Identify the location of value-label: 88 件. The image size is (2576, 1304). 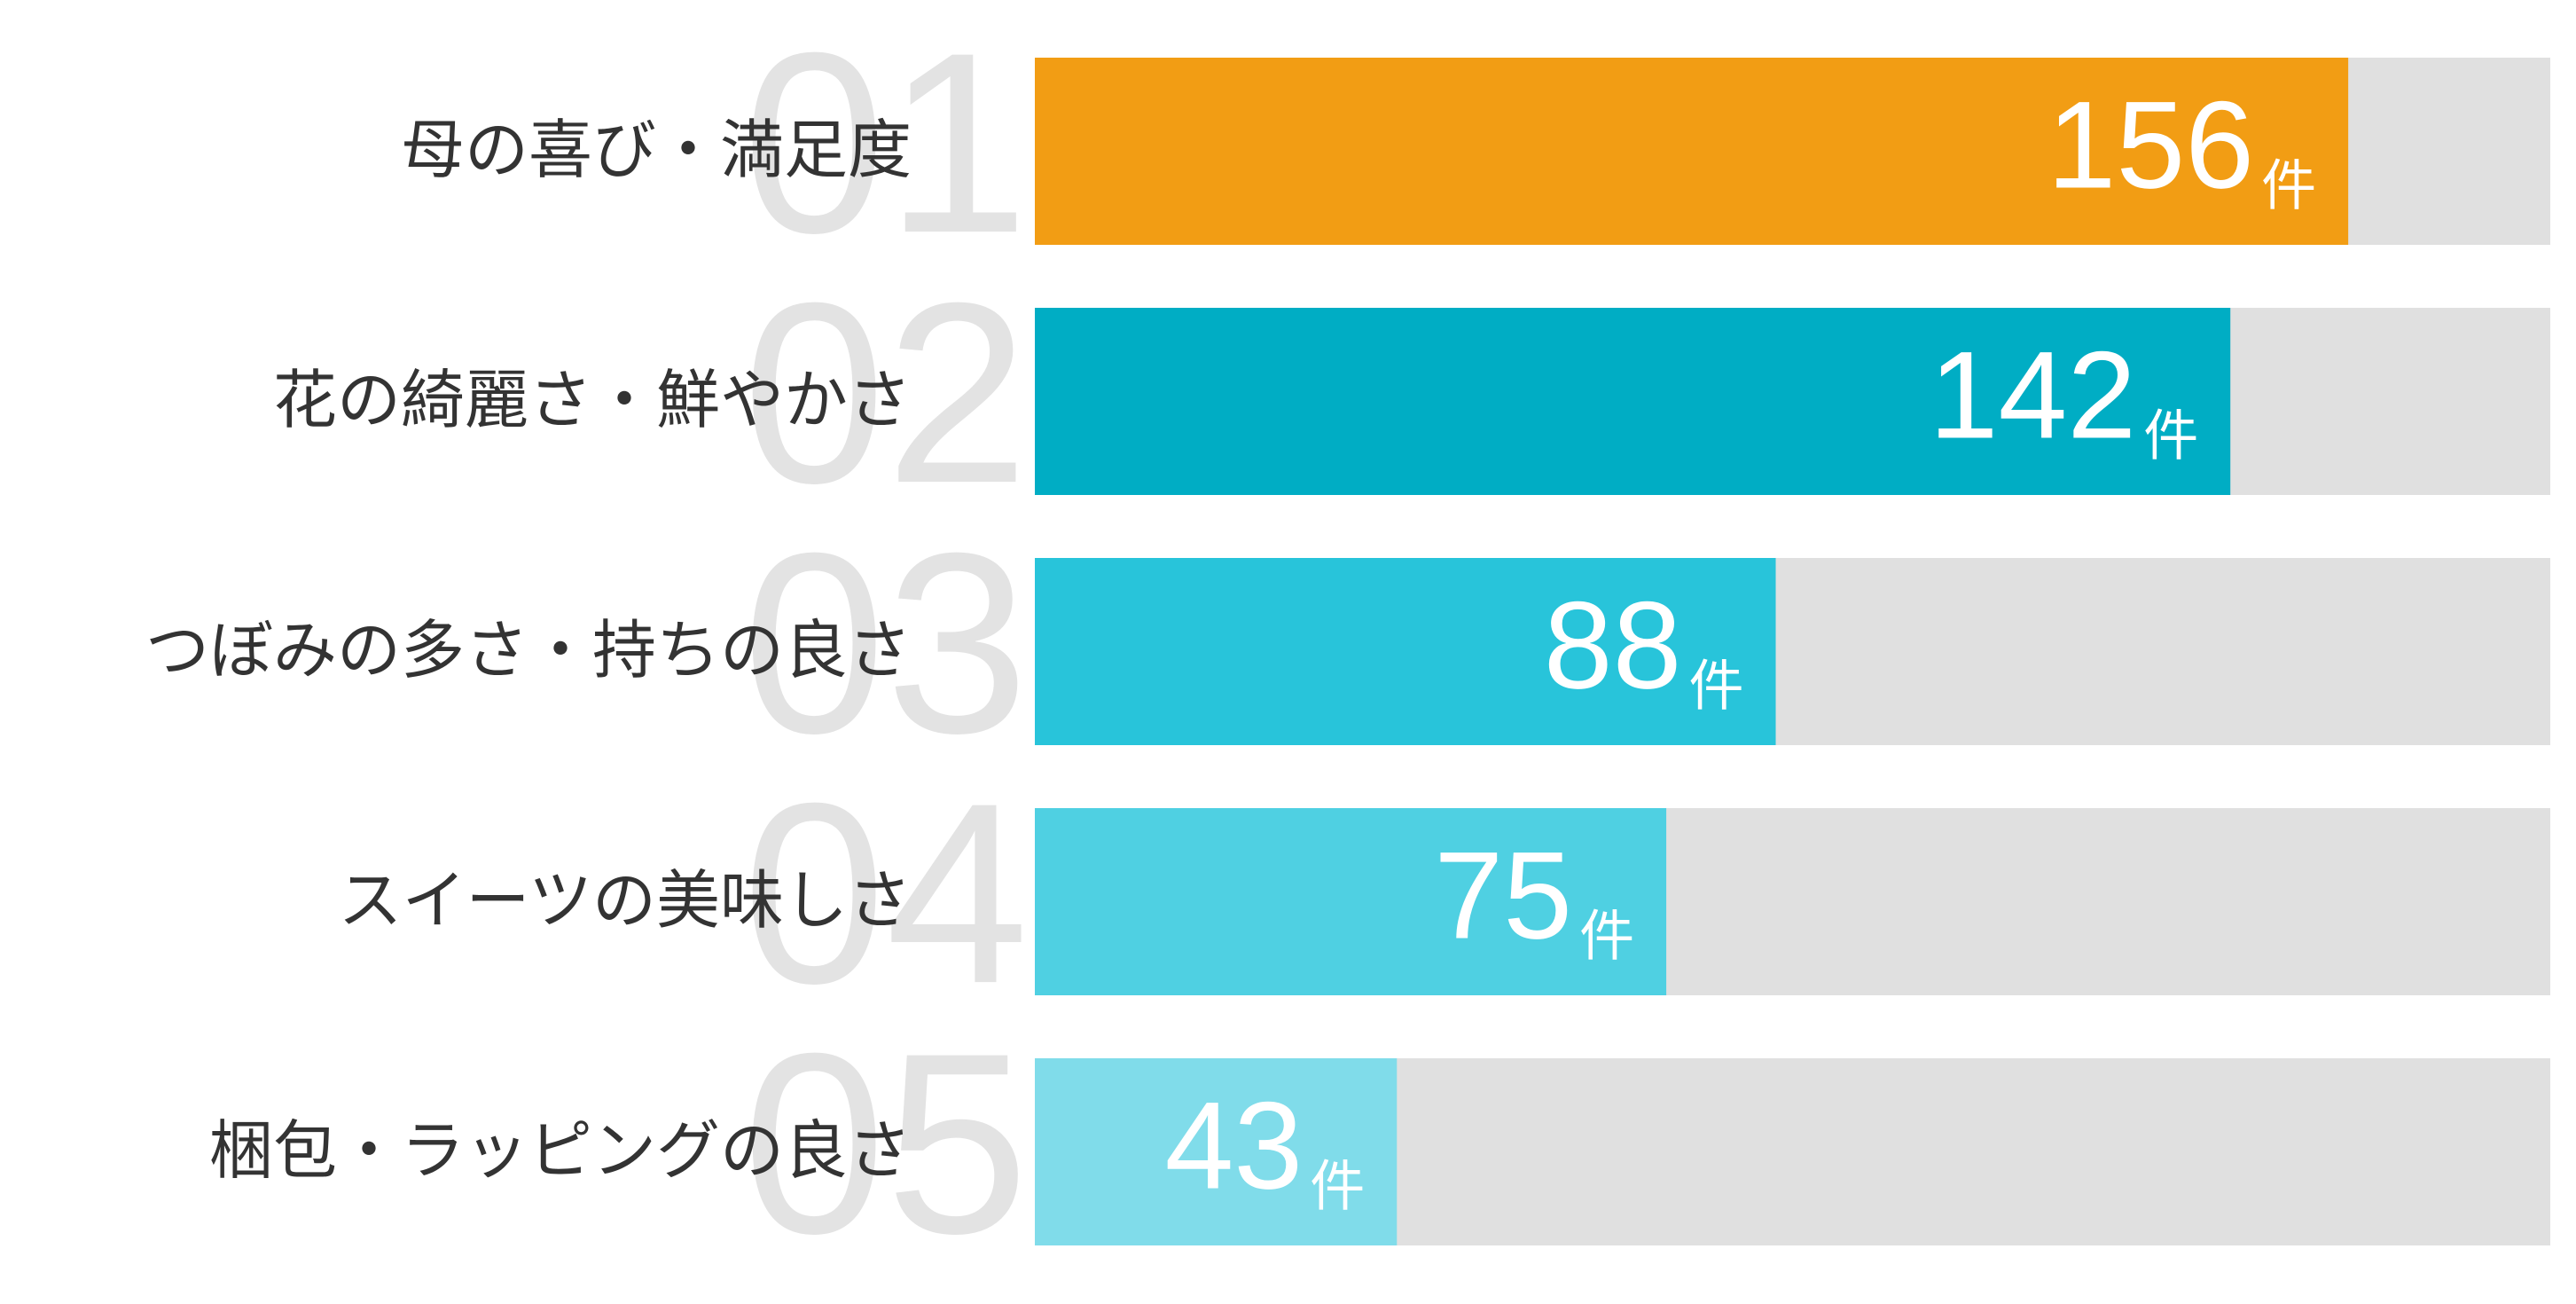
(1644, 646).